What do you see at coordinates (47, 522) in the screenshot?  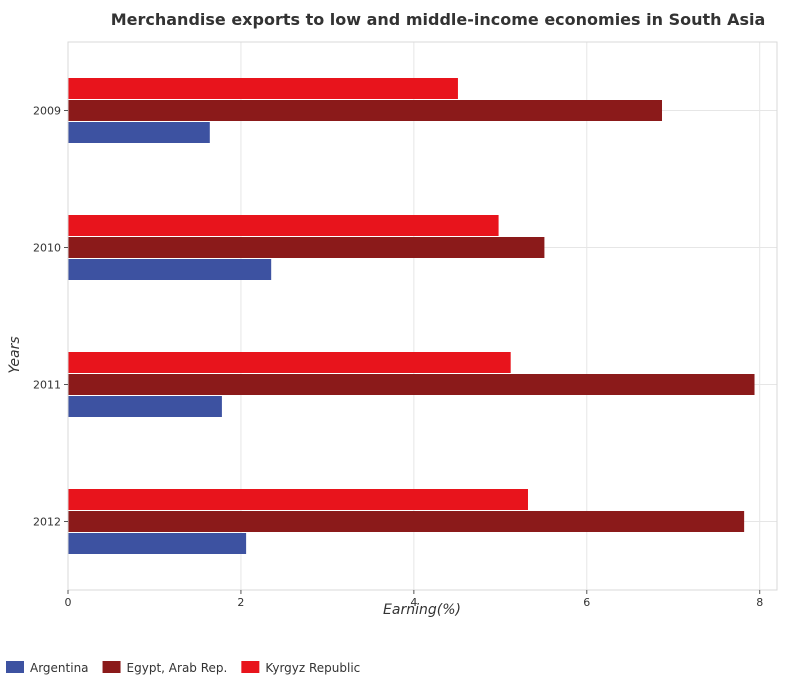 I see `y-tick-label: 2012` at bounding box center [47, 522].